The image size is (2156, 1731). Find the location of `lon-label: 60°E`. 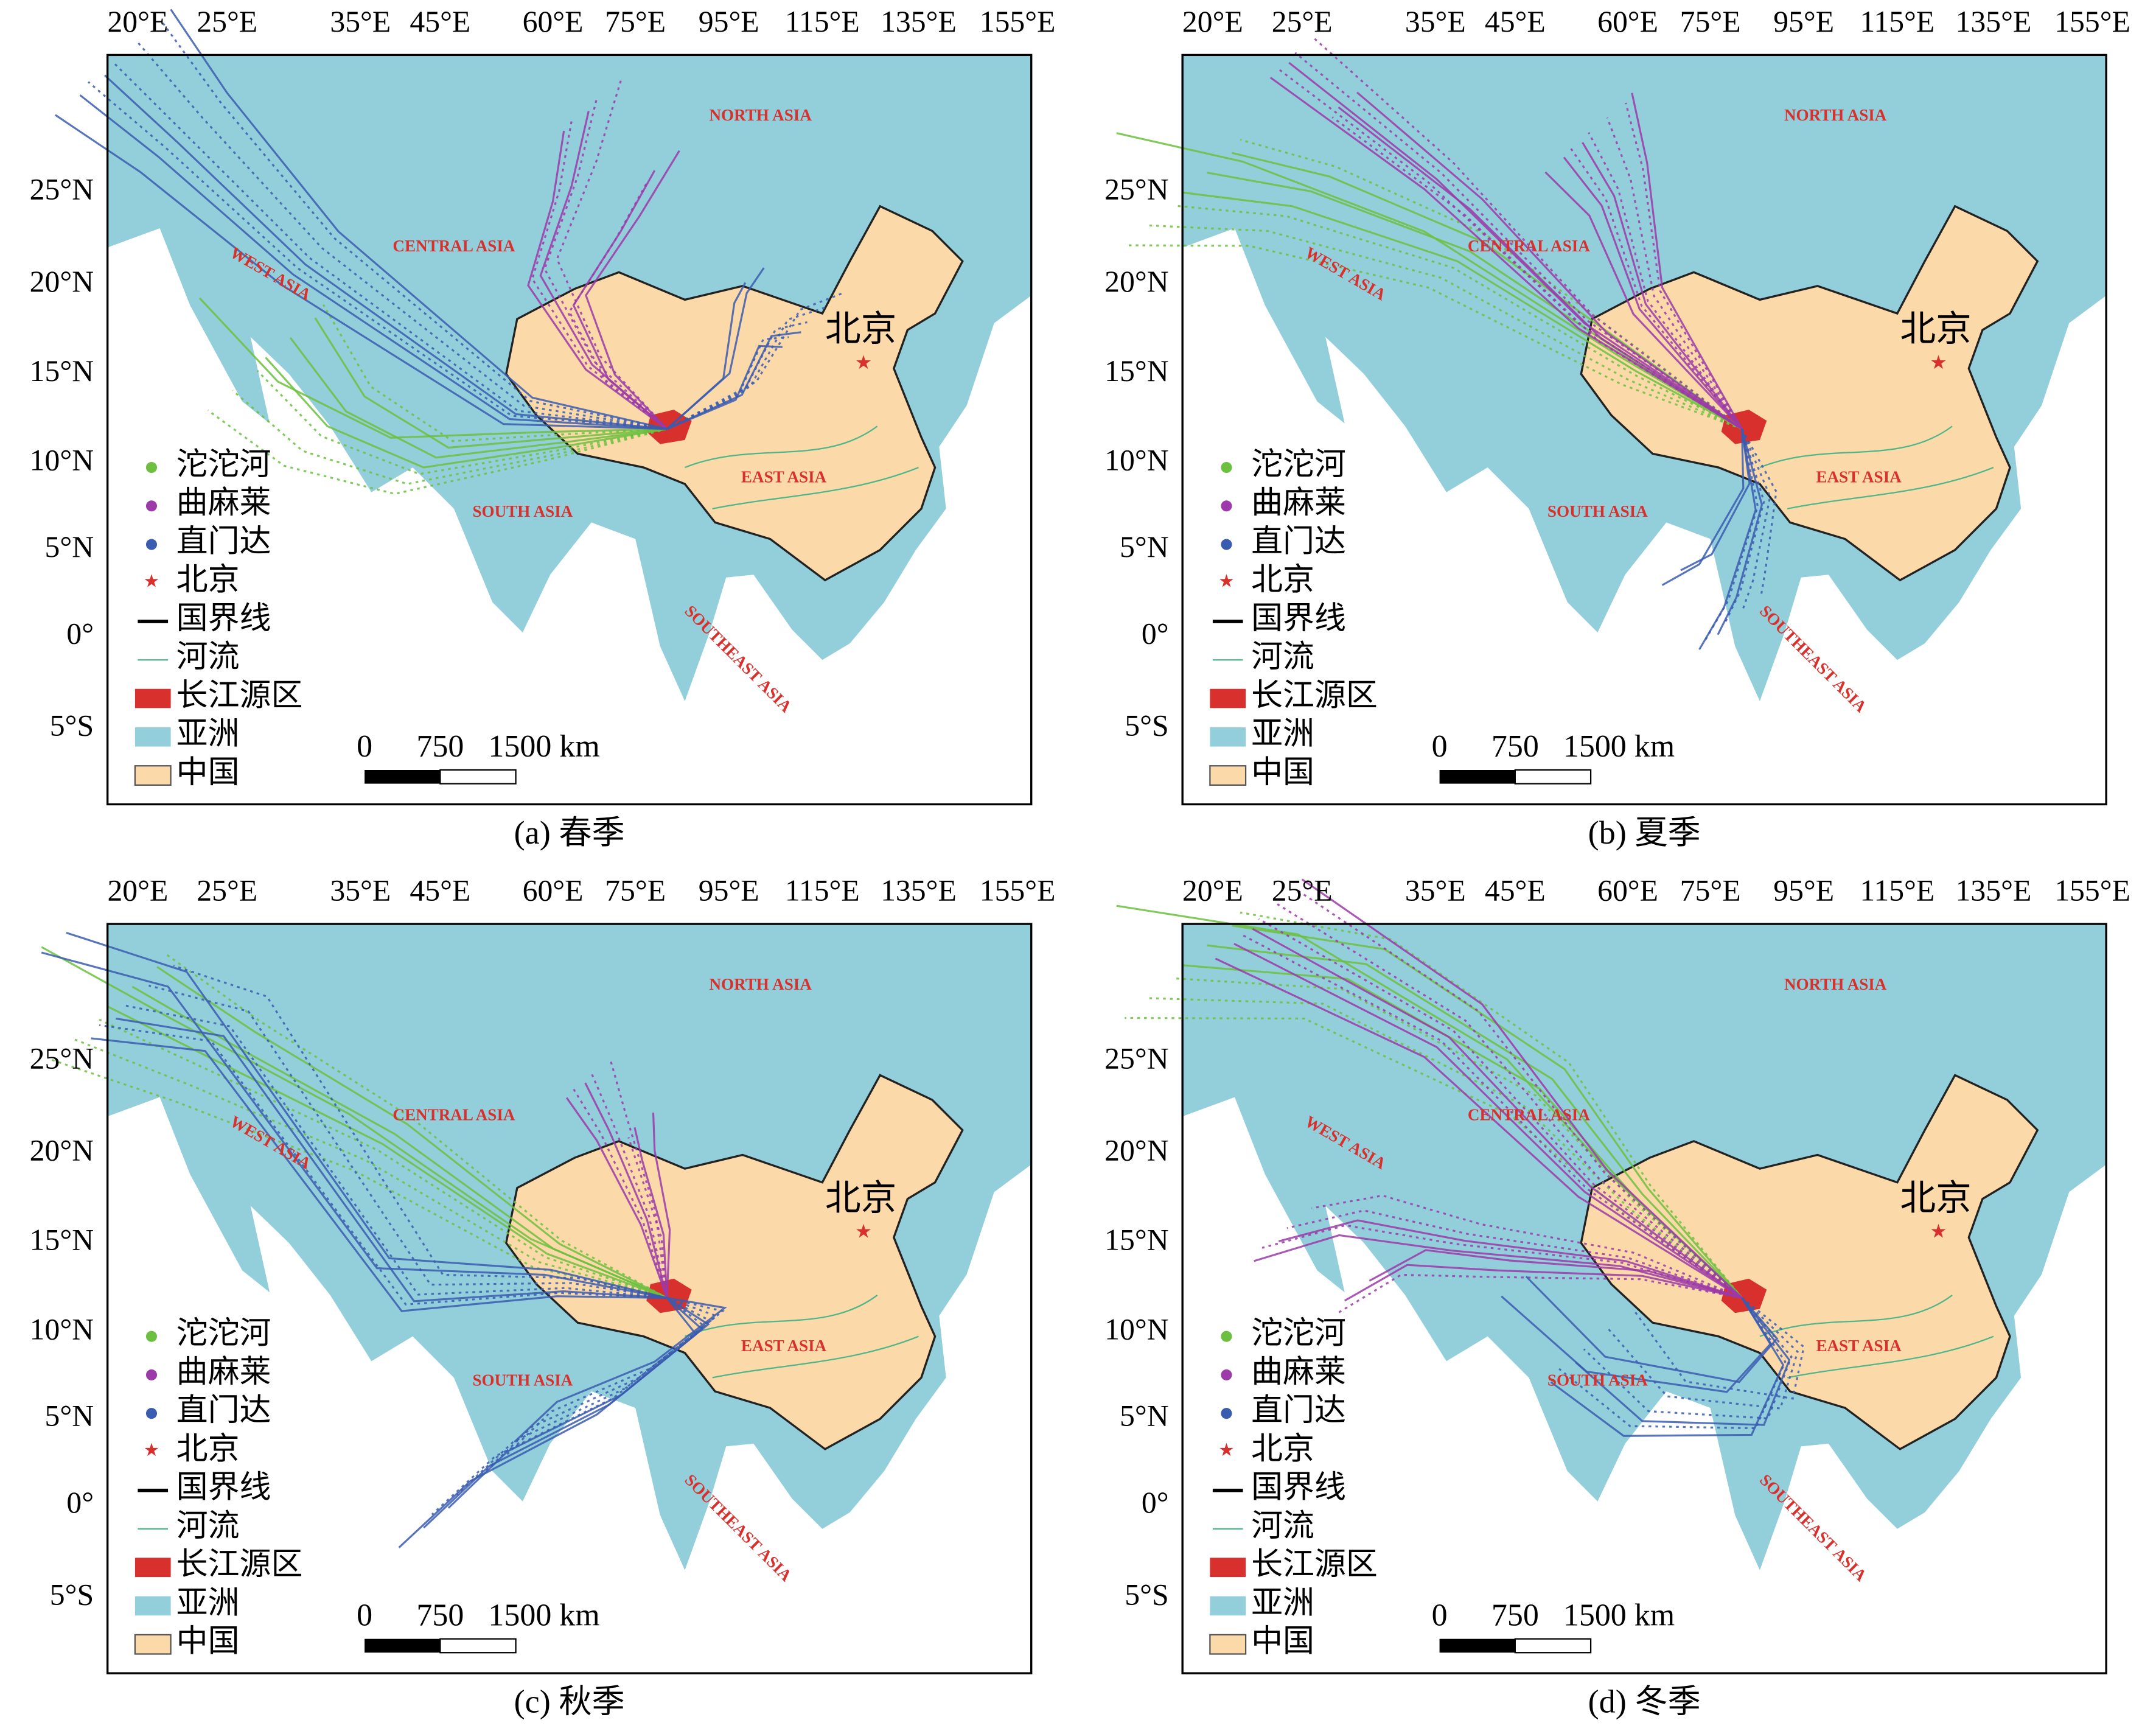

lon-label: 60°E is located at coordinates (1628, 21).